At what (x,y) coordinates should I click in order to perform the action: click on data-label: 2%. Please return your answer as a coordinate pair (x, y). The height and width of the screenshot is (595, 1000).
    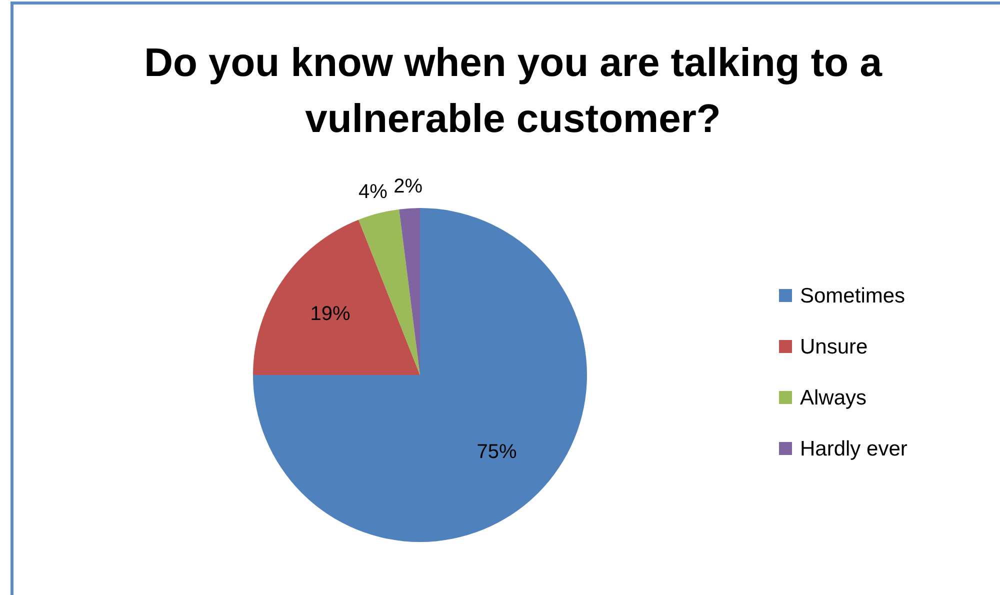
    Looking at the image, I should click on (408, 186).